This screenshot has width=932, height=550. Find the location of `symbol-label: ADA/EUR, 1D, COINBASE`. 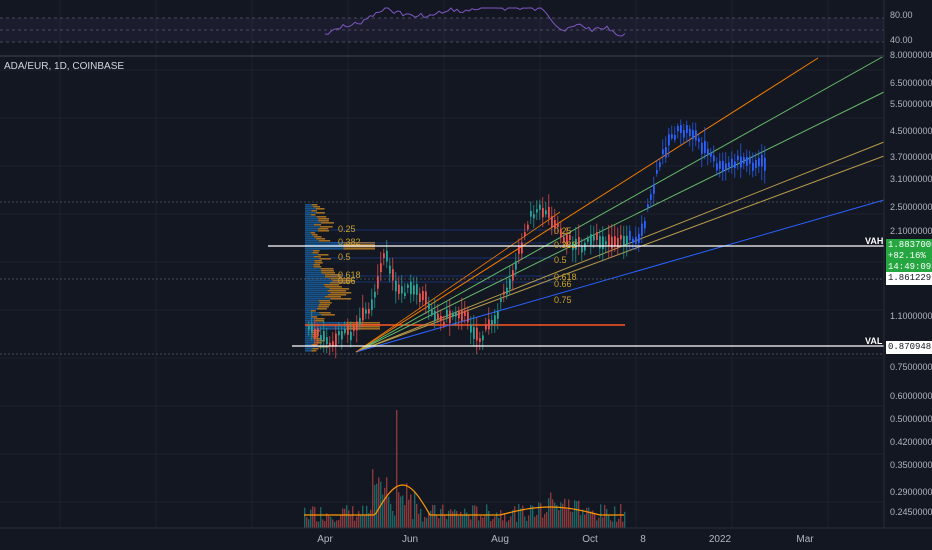

symbol-label: ADA/EUR, 1D, COINBASE is located at coordinates (64, 66).